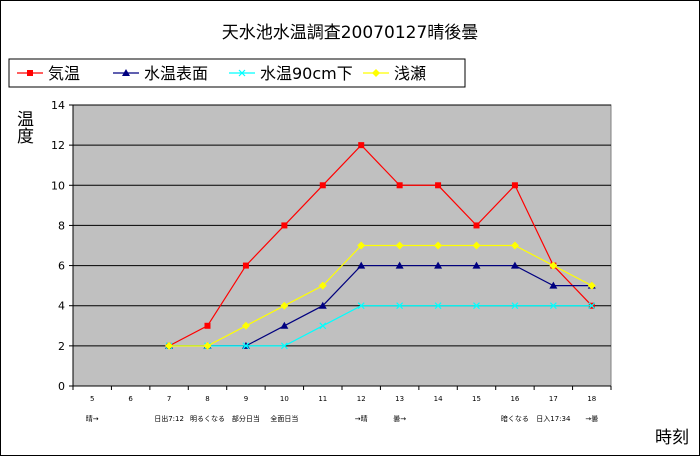 This screenshot has height=456, width=700. What do you see at coordinates (350, 33) in the screenshot?
I see `chart-title: 天水池水温調査20070127晴後曇` at bounding box center [350, 33].